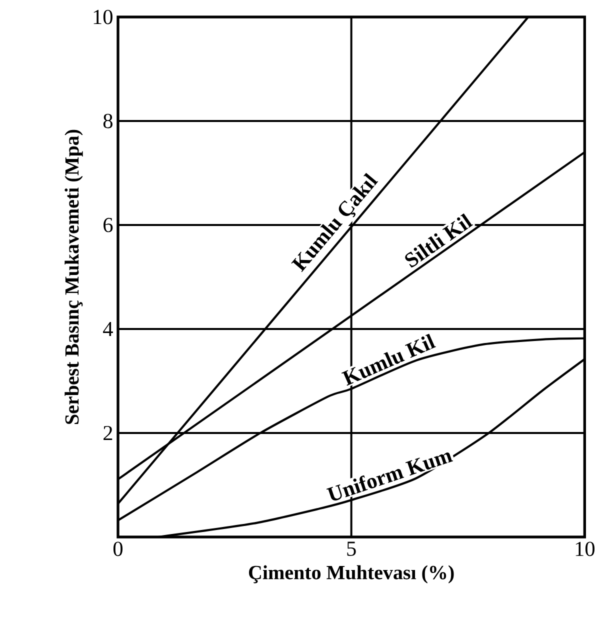 Image resolution: width=603 pixels, height=628 pixels. I want to click on text: Uniform Kum, so click(390, 476).